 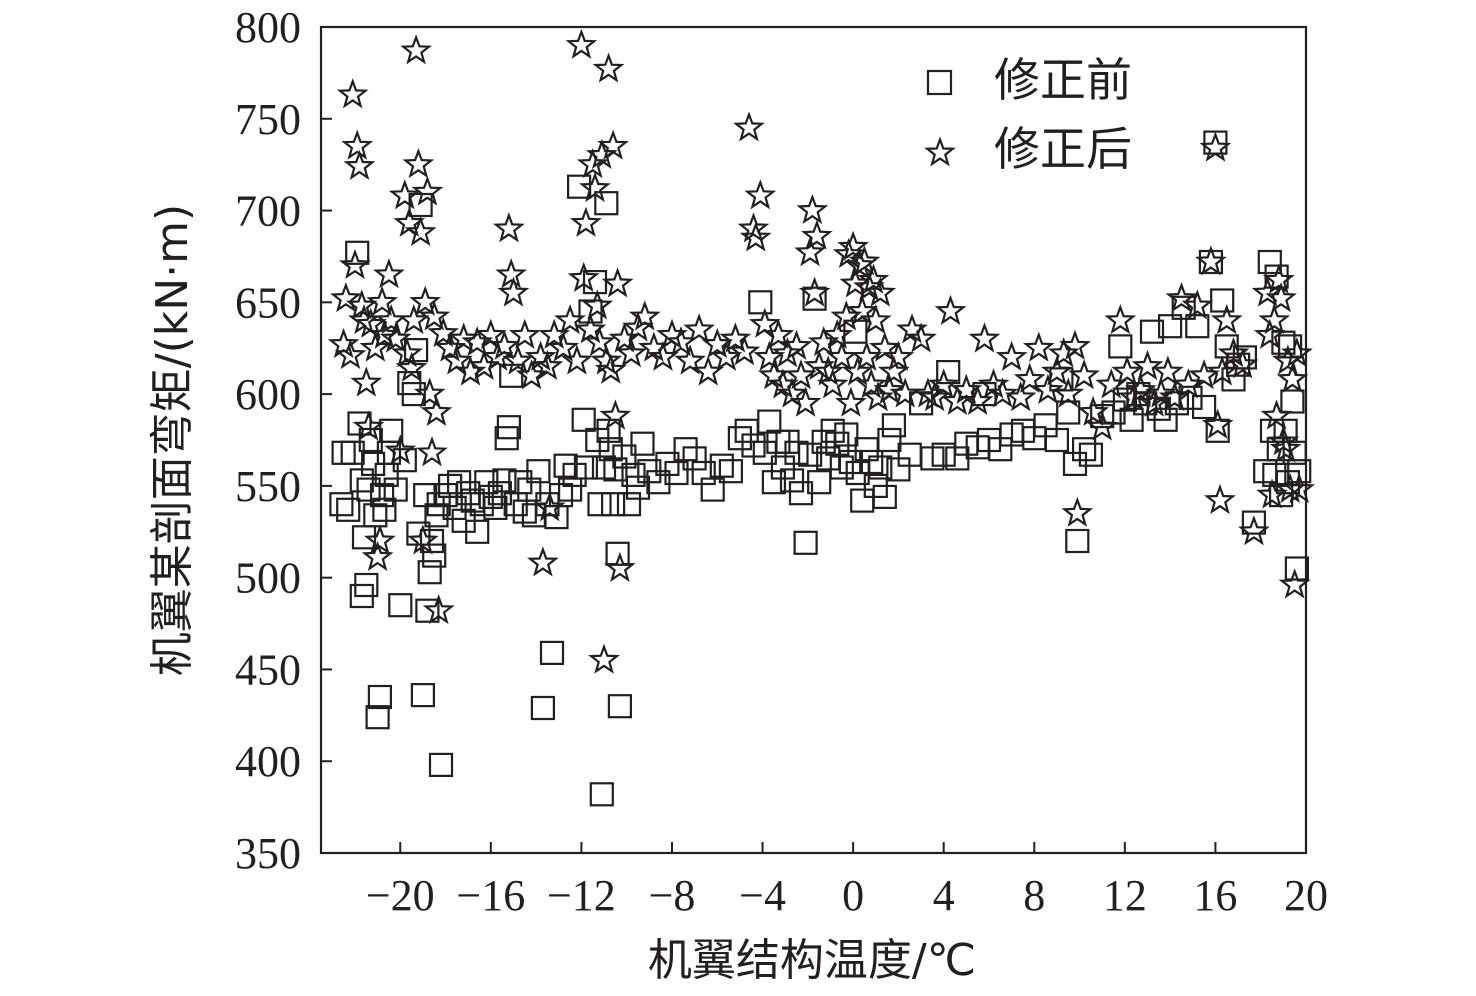 I want to click on x-tick-label: 4, so click(x=944, y=895).